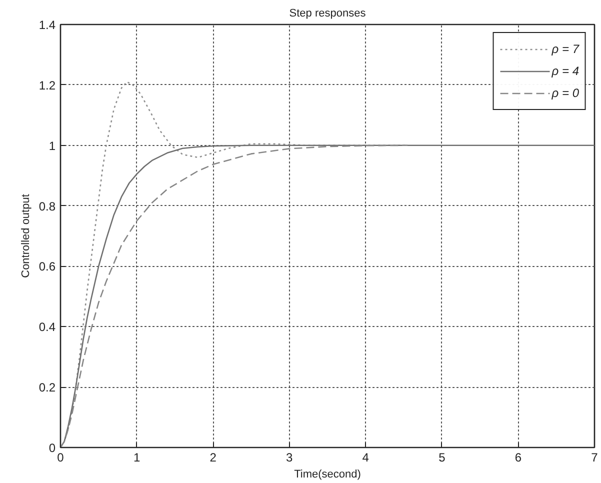 Image resolution: width=601 pixels, height=483 pixels. Describe the element at coordinates (565, 49) in the screenshot. I see `legend-label: ρ = 7` at that location.